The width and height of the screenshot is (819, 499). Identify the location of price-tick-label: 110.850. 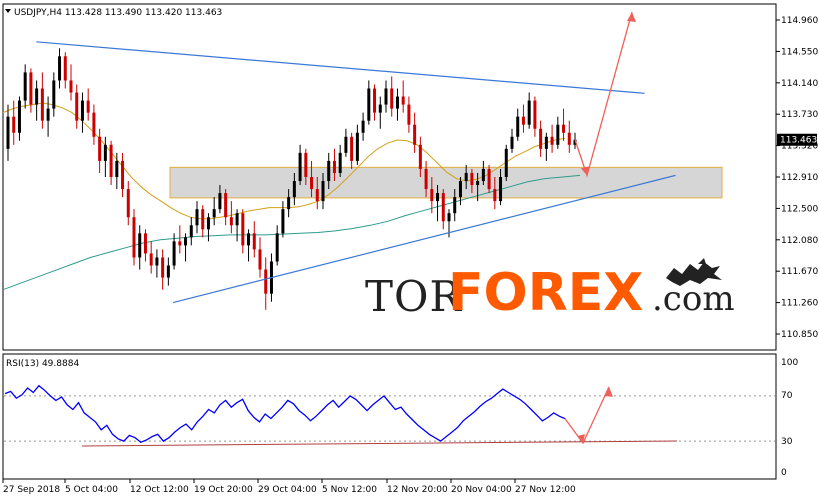
(799, 335).